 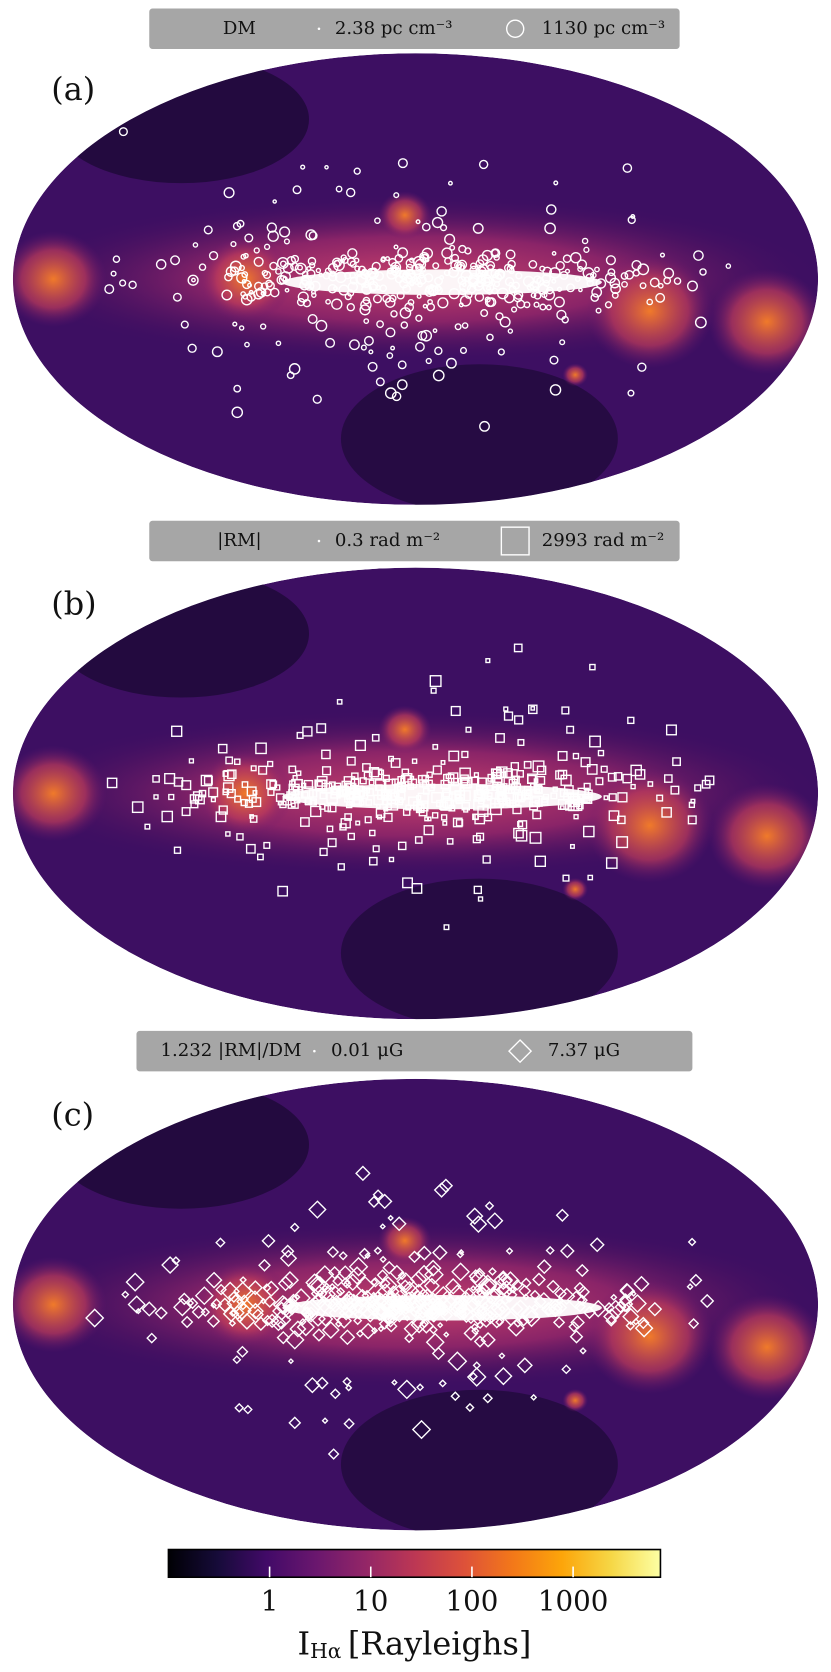 I want to click on legend-small-marker, so click(x=319, y=541).